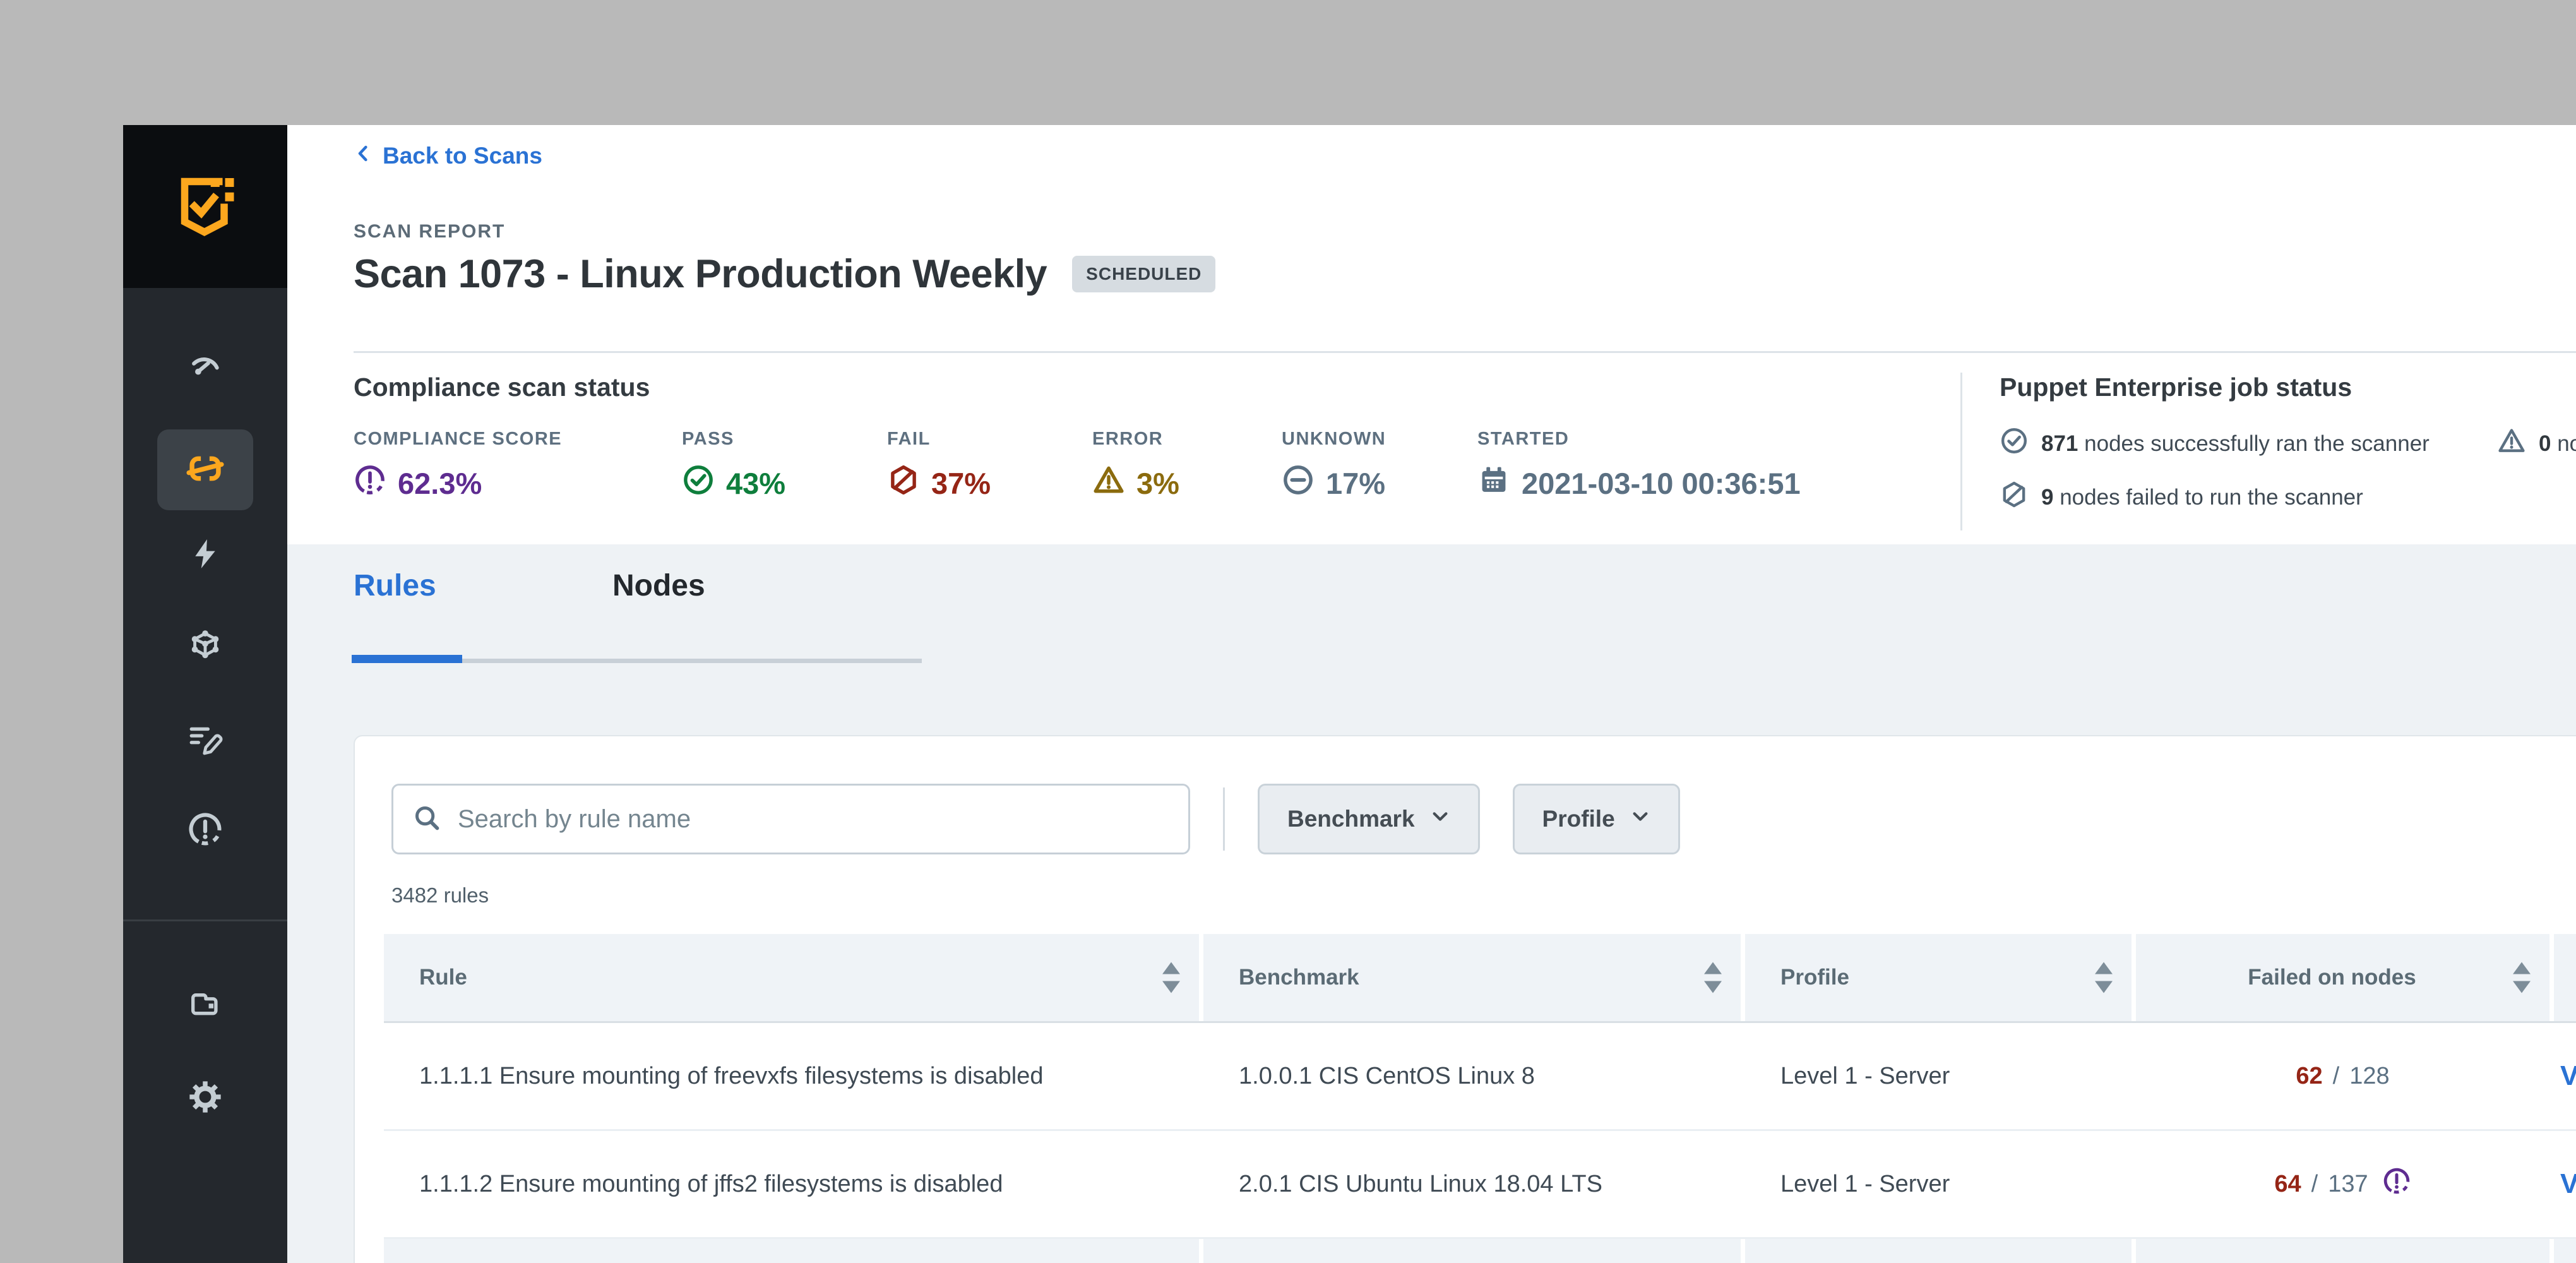 The height and width of the screenshot is (1263, 2576). I want to click on tab-bar: Rules Nodes, so click(637, 603).